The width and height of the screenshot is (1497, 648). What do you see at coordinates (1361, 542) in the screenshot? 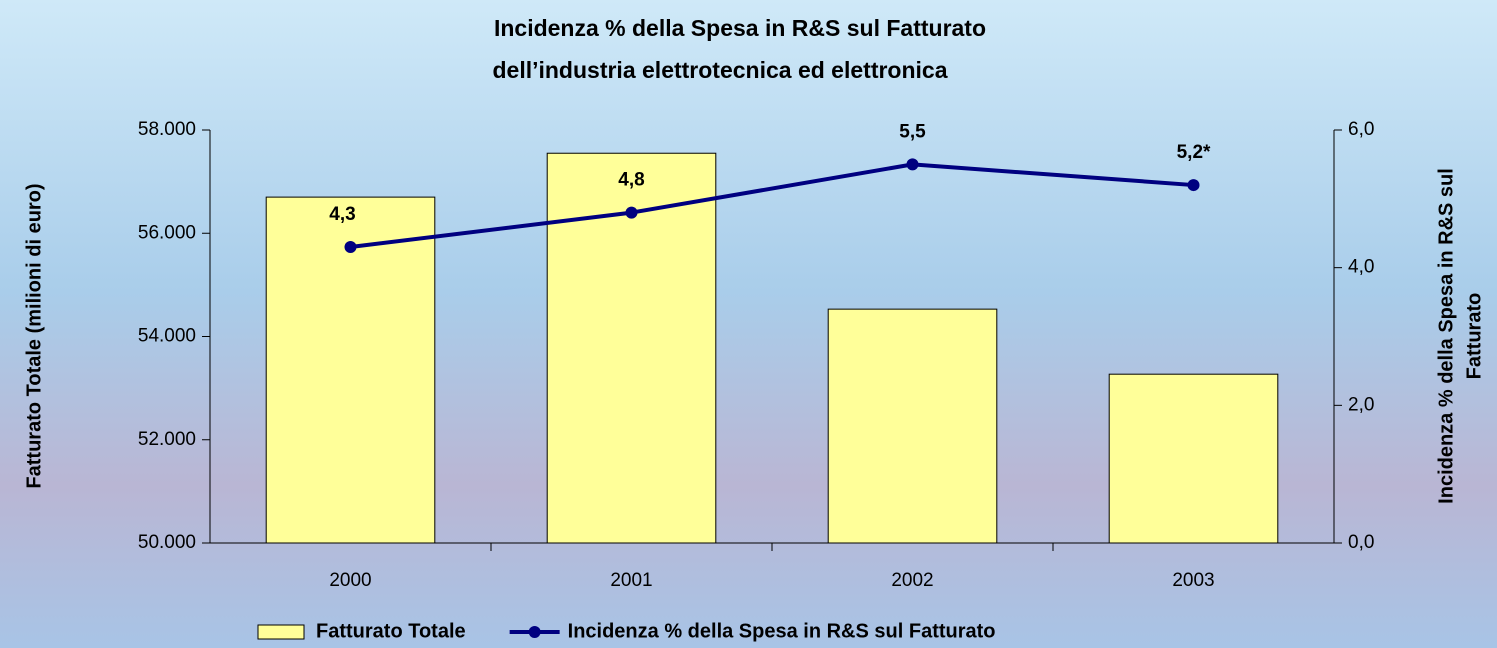
I see `y2-tick-label: 0,0` at bounding box center [1361, 542].